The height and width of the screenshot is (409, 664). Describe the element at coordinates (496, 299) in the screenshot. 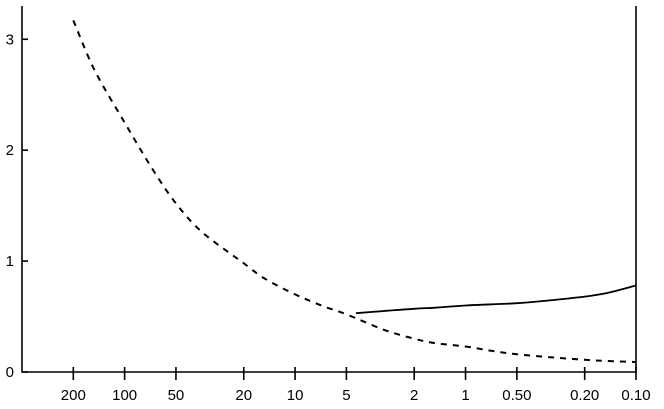

I see `solid-series-line` at that location.